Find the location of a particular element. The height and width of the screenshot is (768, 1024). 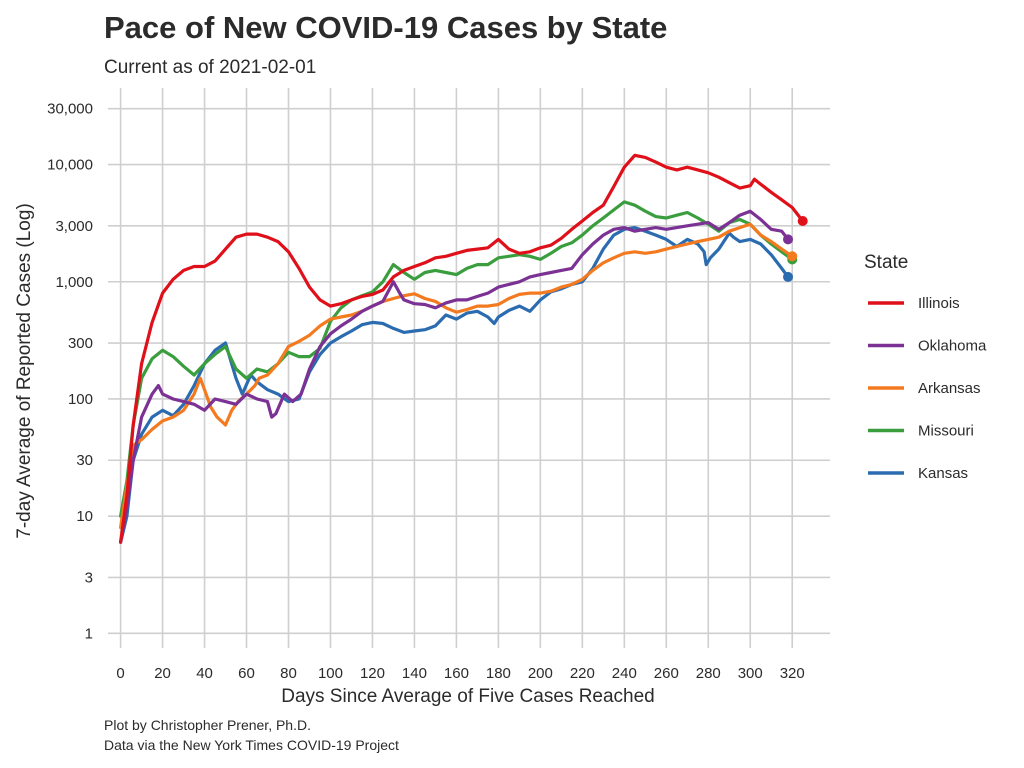

legend: Illinois Oklahoma Arkansas Missouri Kansas is located at coordinates (927, 388).